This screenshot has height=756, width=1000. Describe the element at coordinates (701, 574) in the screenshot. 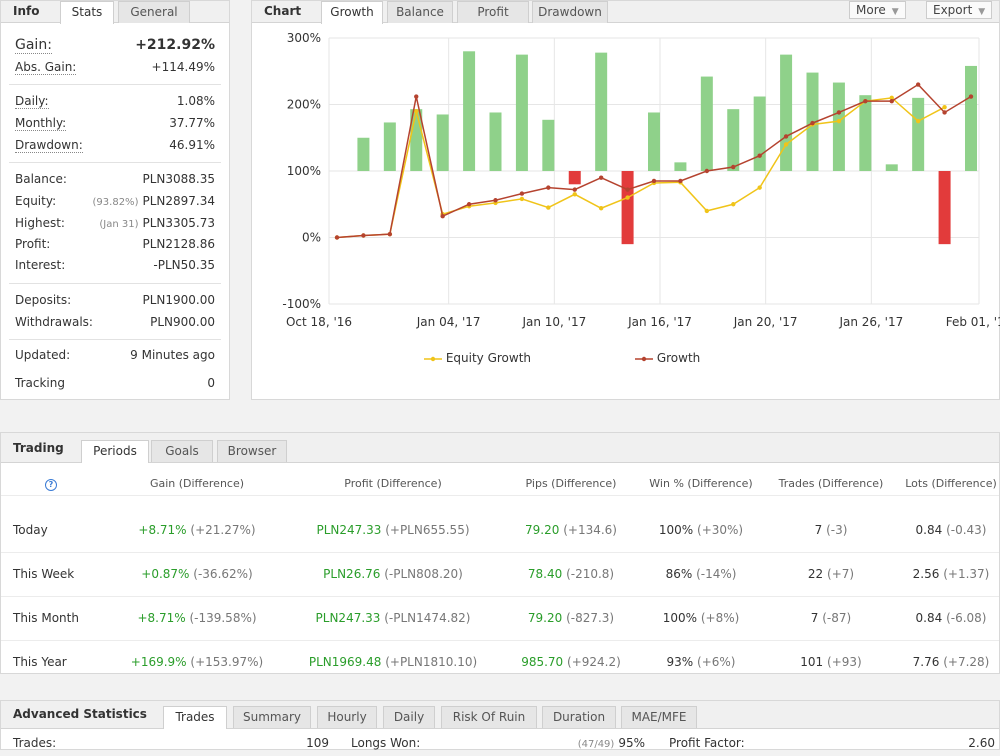

I see `win-cell: 86% (-14%)` at that location.